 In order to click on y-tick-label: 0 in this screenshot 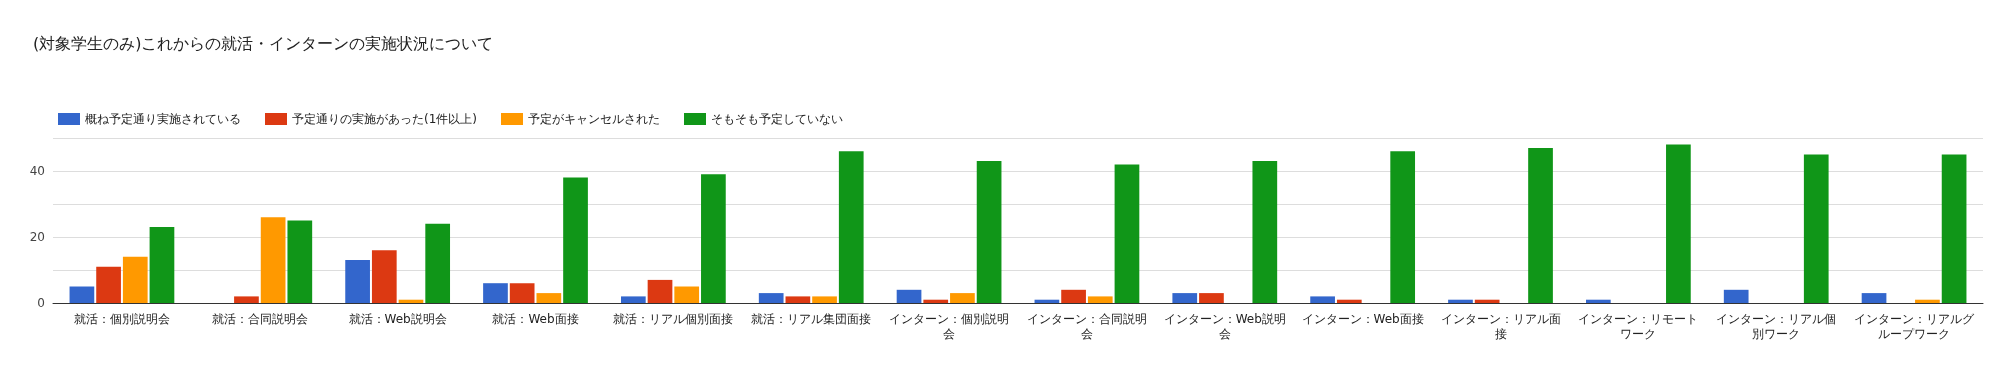, I will do `click(41, 303)`.